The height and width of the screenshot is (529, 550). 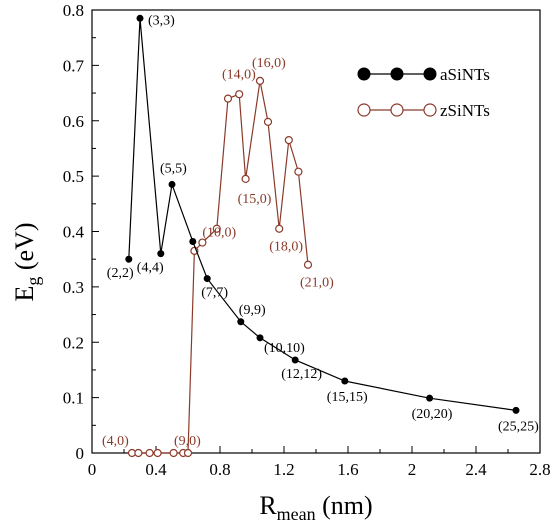 What do you see at coordinates (73, 287) in the screenshot?
I see `y-tick-label: 0.3` at bounding box center [73, 287].